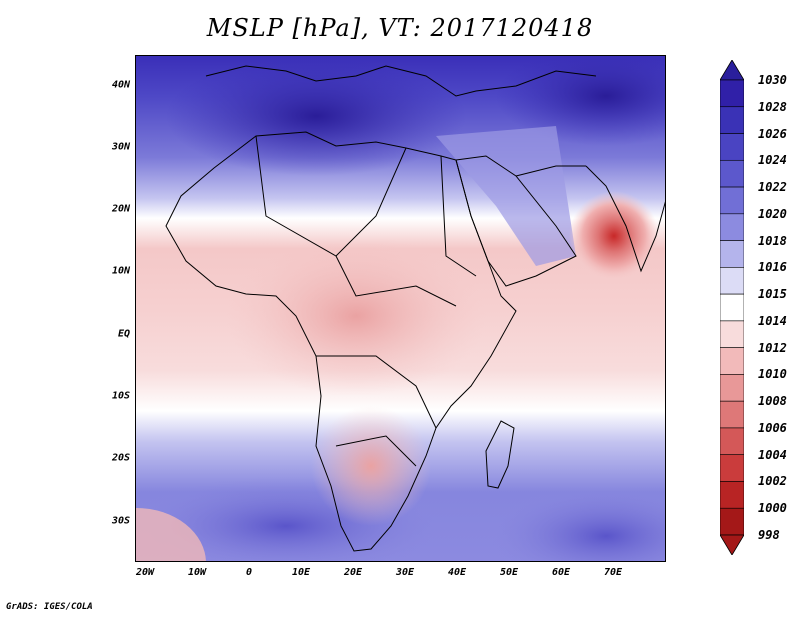  What do you see at coordinates (772, 213) in the screenshot?
I see `colorbar-label: 1020` at bounding box center [772, 213].